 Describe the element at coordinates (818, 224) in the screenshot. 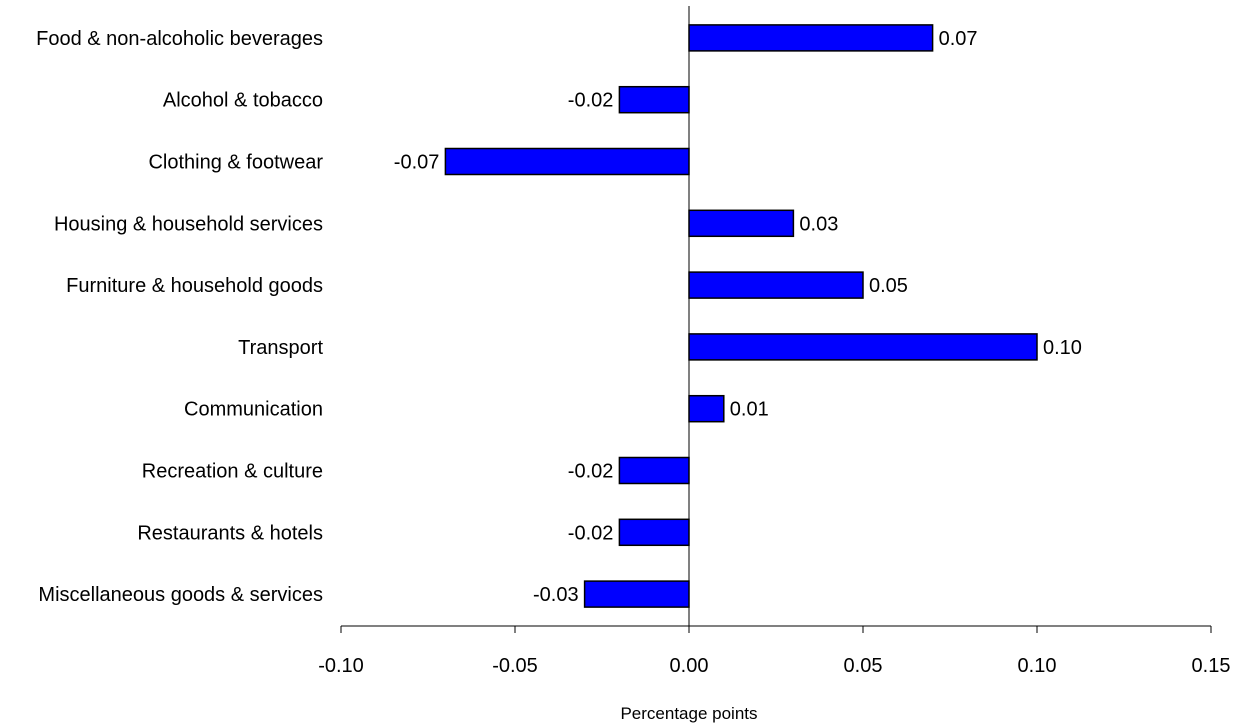

I see `value-label: 0.03` at that location.